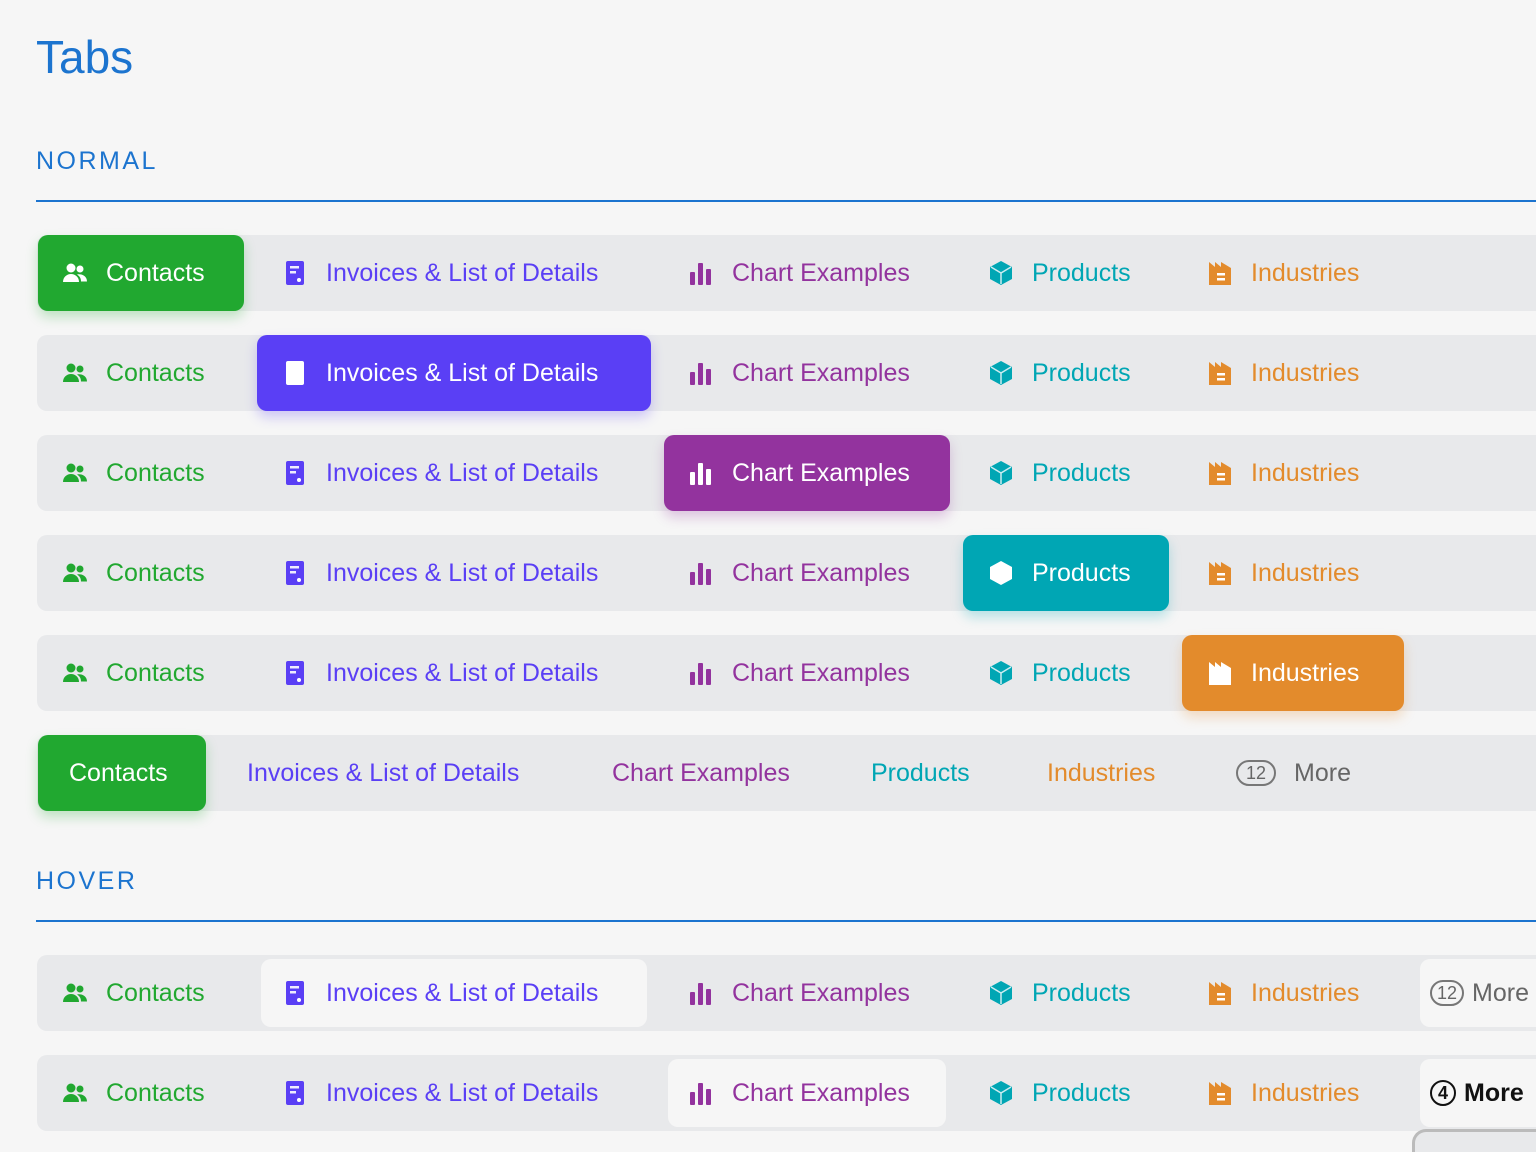  I want to click on count-badge: 12, so click(1256, 773).